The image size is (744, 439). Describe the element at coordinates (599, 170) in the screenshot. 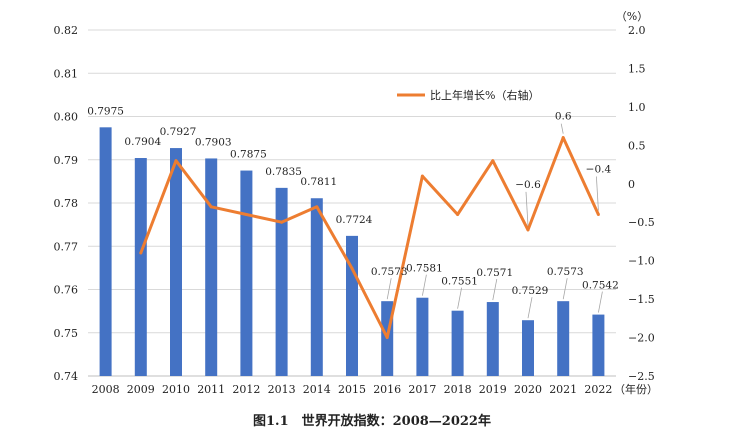

I see `line-data-label: −0.4` at that location.